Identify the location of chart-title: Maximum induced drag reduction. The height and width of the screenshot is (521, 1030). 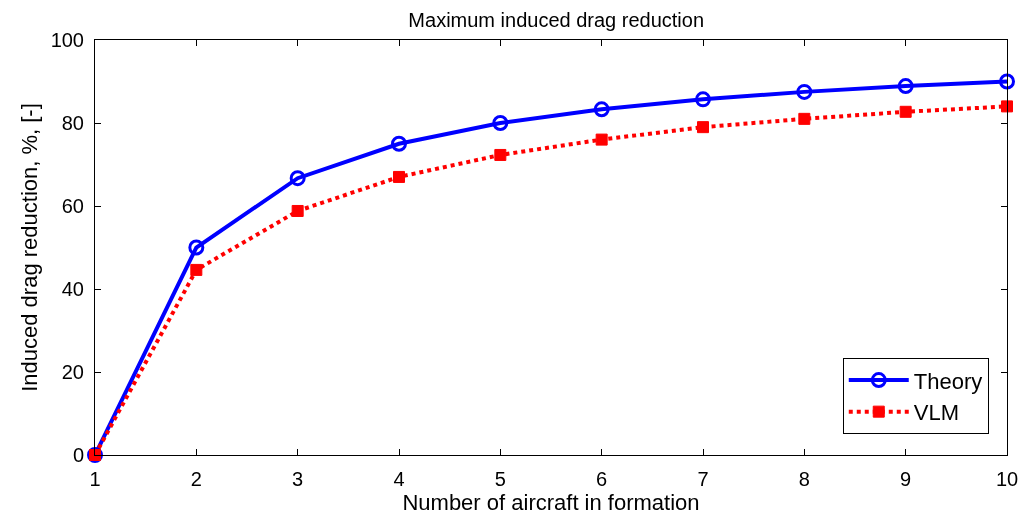
(556, 20).